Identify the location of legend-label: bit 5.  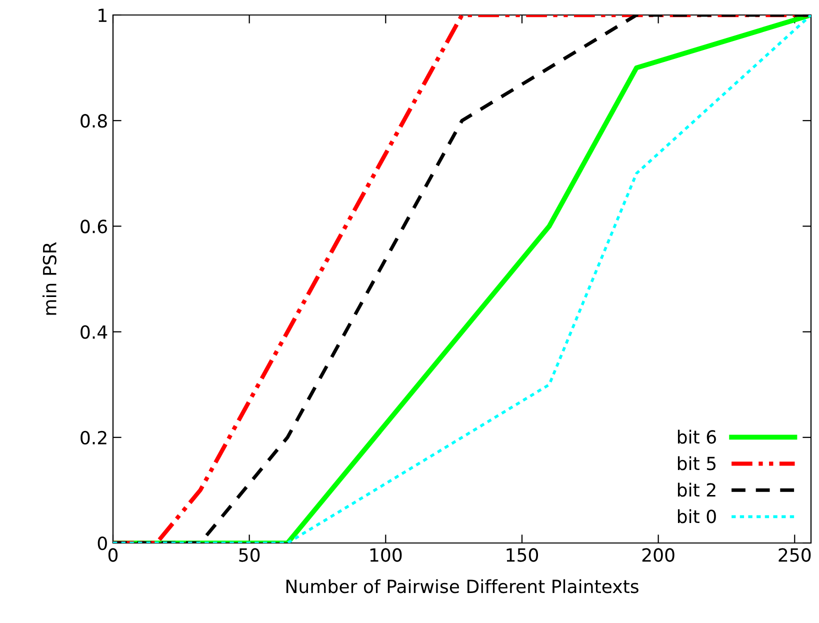
(697, 463).